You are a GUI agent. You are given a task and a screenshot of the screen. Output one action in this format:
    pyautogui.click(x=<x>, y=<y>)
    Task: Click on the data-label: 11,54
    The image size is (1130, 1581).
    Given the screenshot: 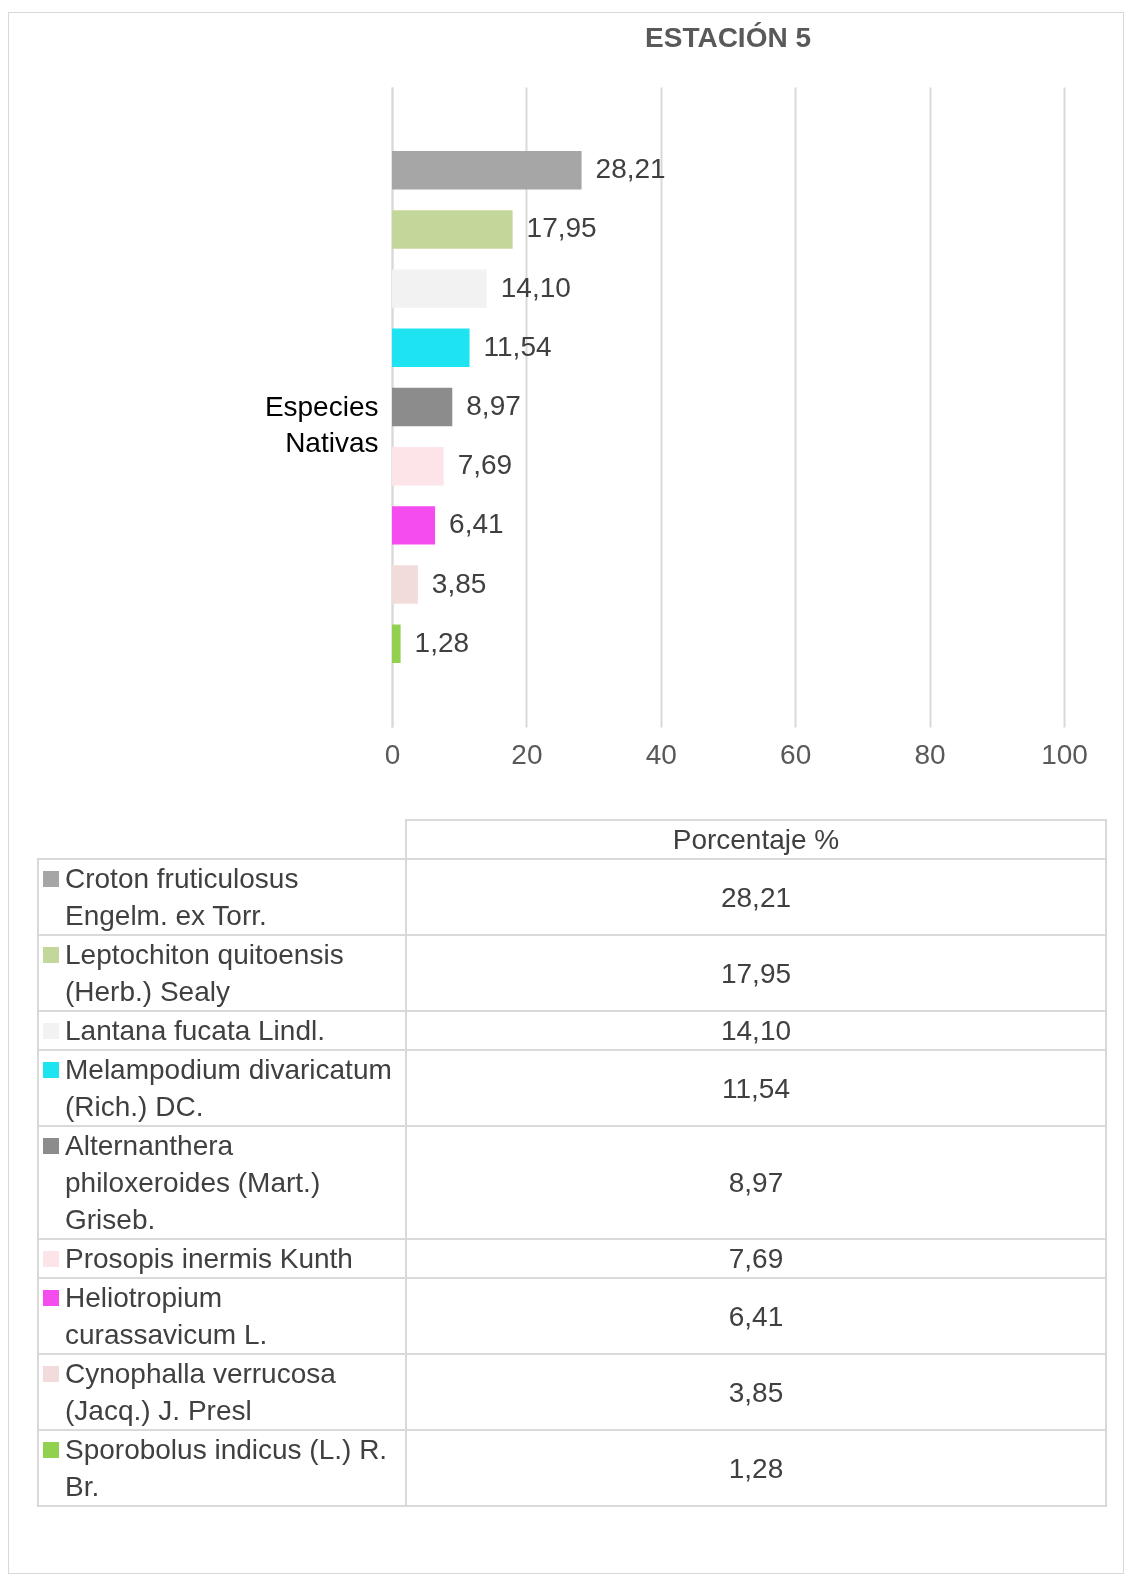 What is the action you would take?
    pyautogui.click(x=517, y=346)
    